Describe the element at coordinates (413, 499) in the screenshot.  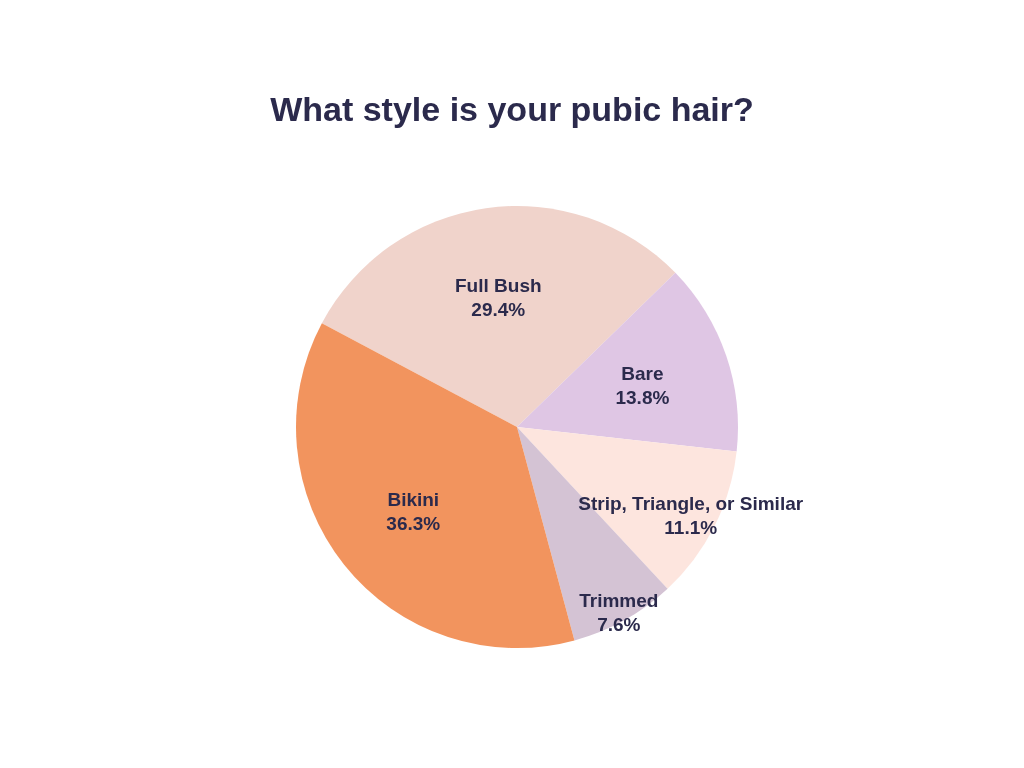
I see `slice-label: Bikini` at that location.